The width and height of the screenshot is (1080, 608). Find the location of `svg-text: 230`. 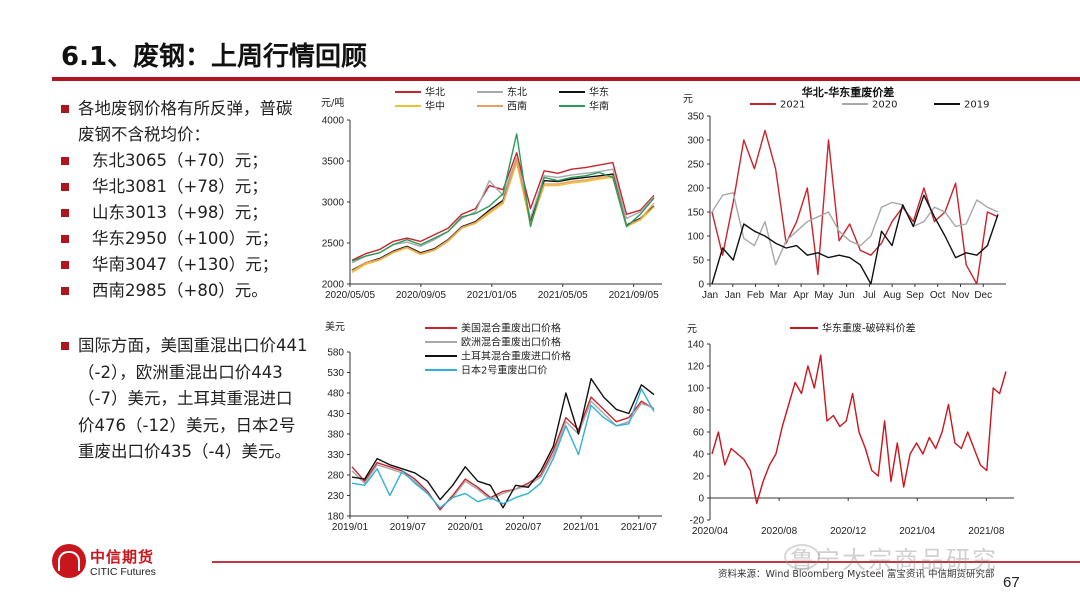

svg-text: 230 is located at coordinates (335, 496).